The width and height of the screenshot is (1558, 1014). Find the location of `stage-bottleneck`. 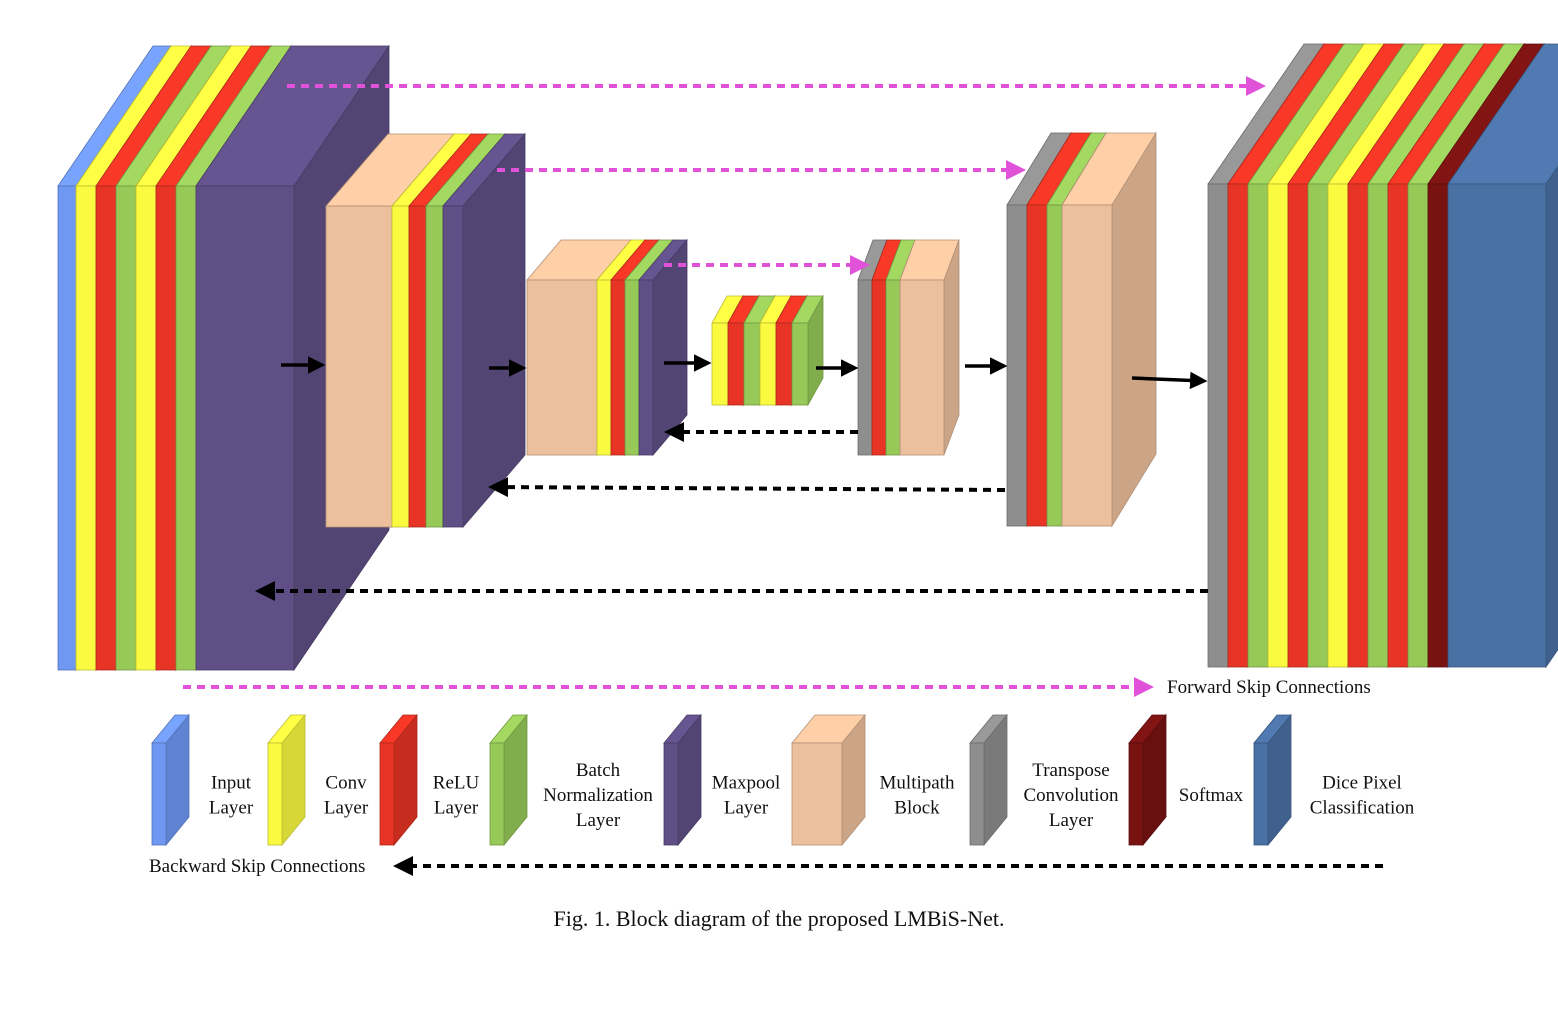

stage-bottleneck is located at coordinates (767, 350).